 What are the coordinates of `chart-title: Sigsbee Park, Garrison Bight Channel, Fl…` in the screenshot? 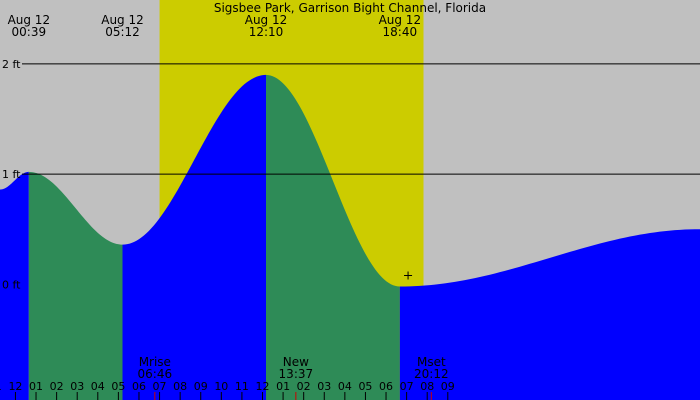 It's located at (350, 8).